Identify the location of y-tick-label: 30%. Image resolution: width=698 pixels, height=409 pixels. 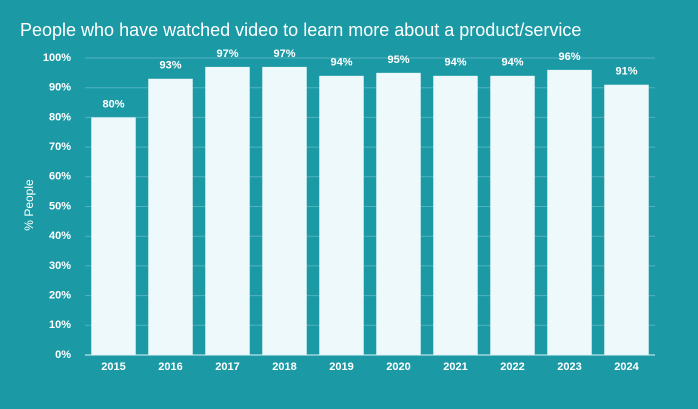
(60, 266).